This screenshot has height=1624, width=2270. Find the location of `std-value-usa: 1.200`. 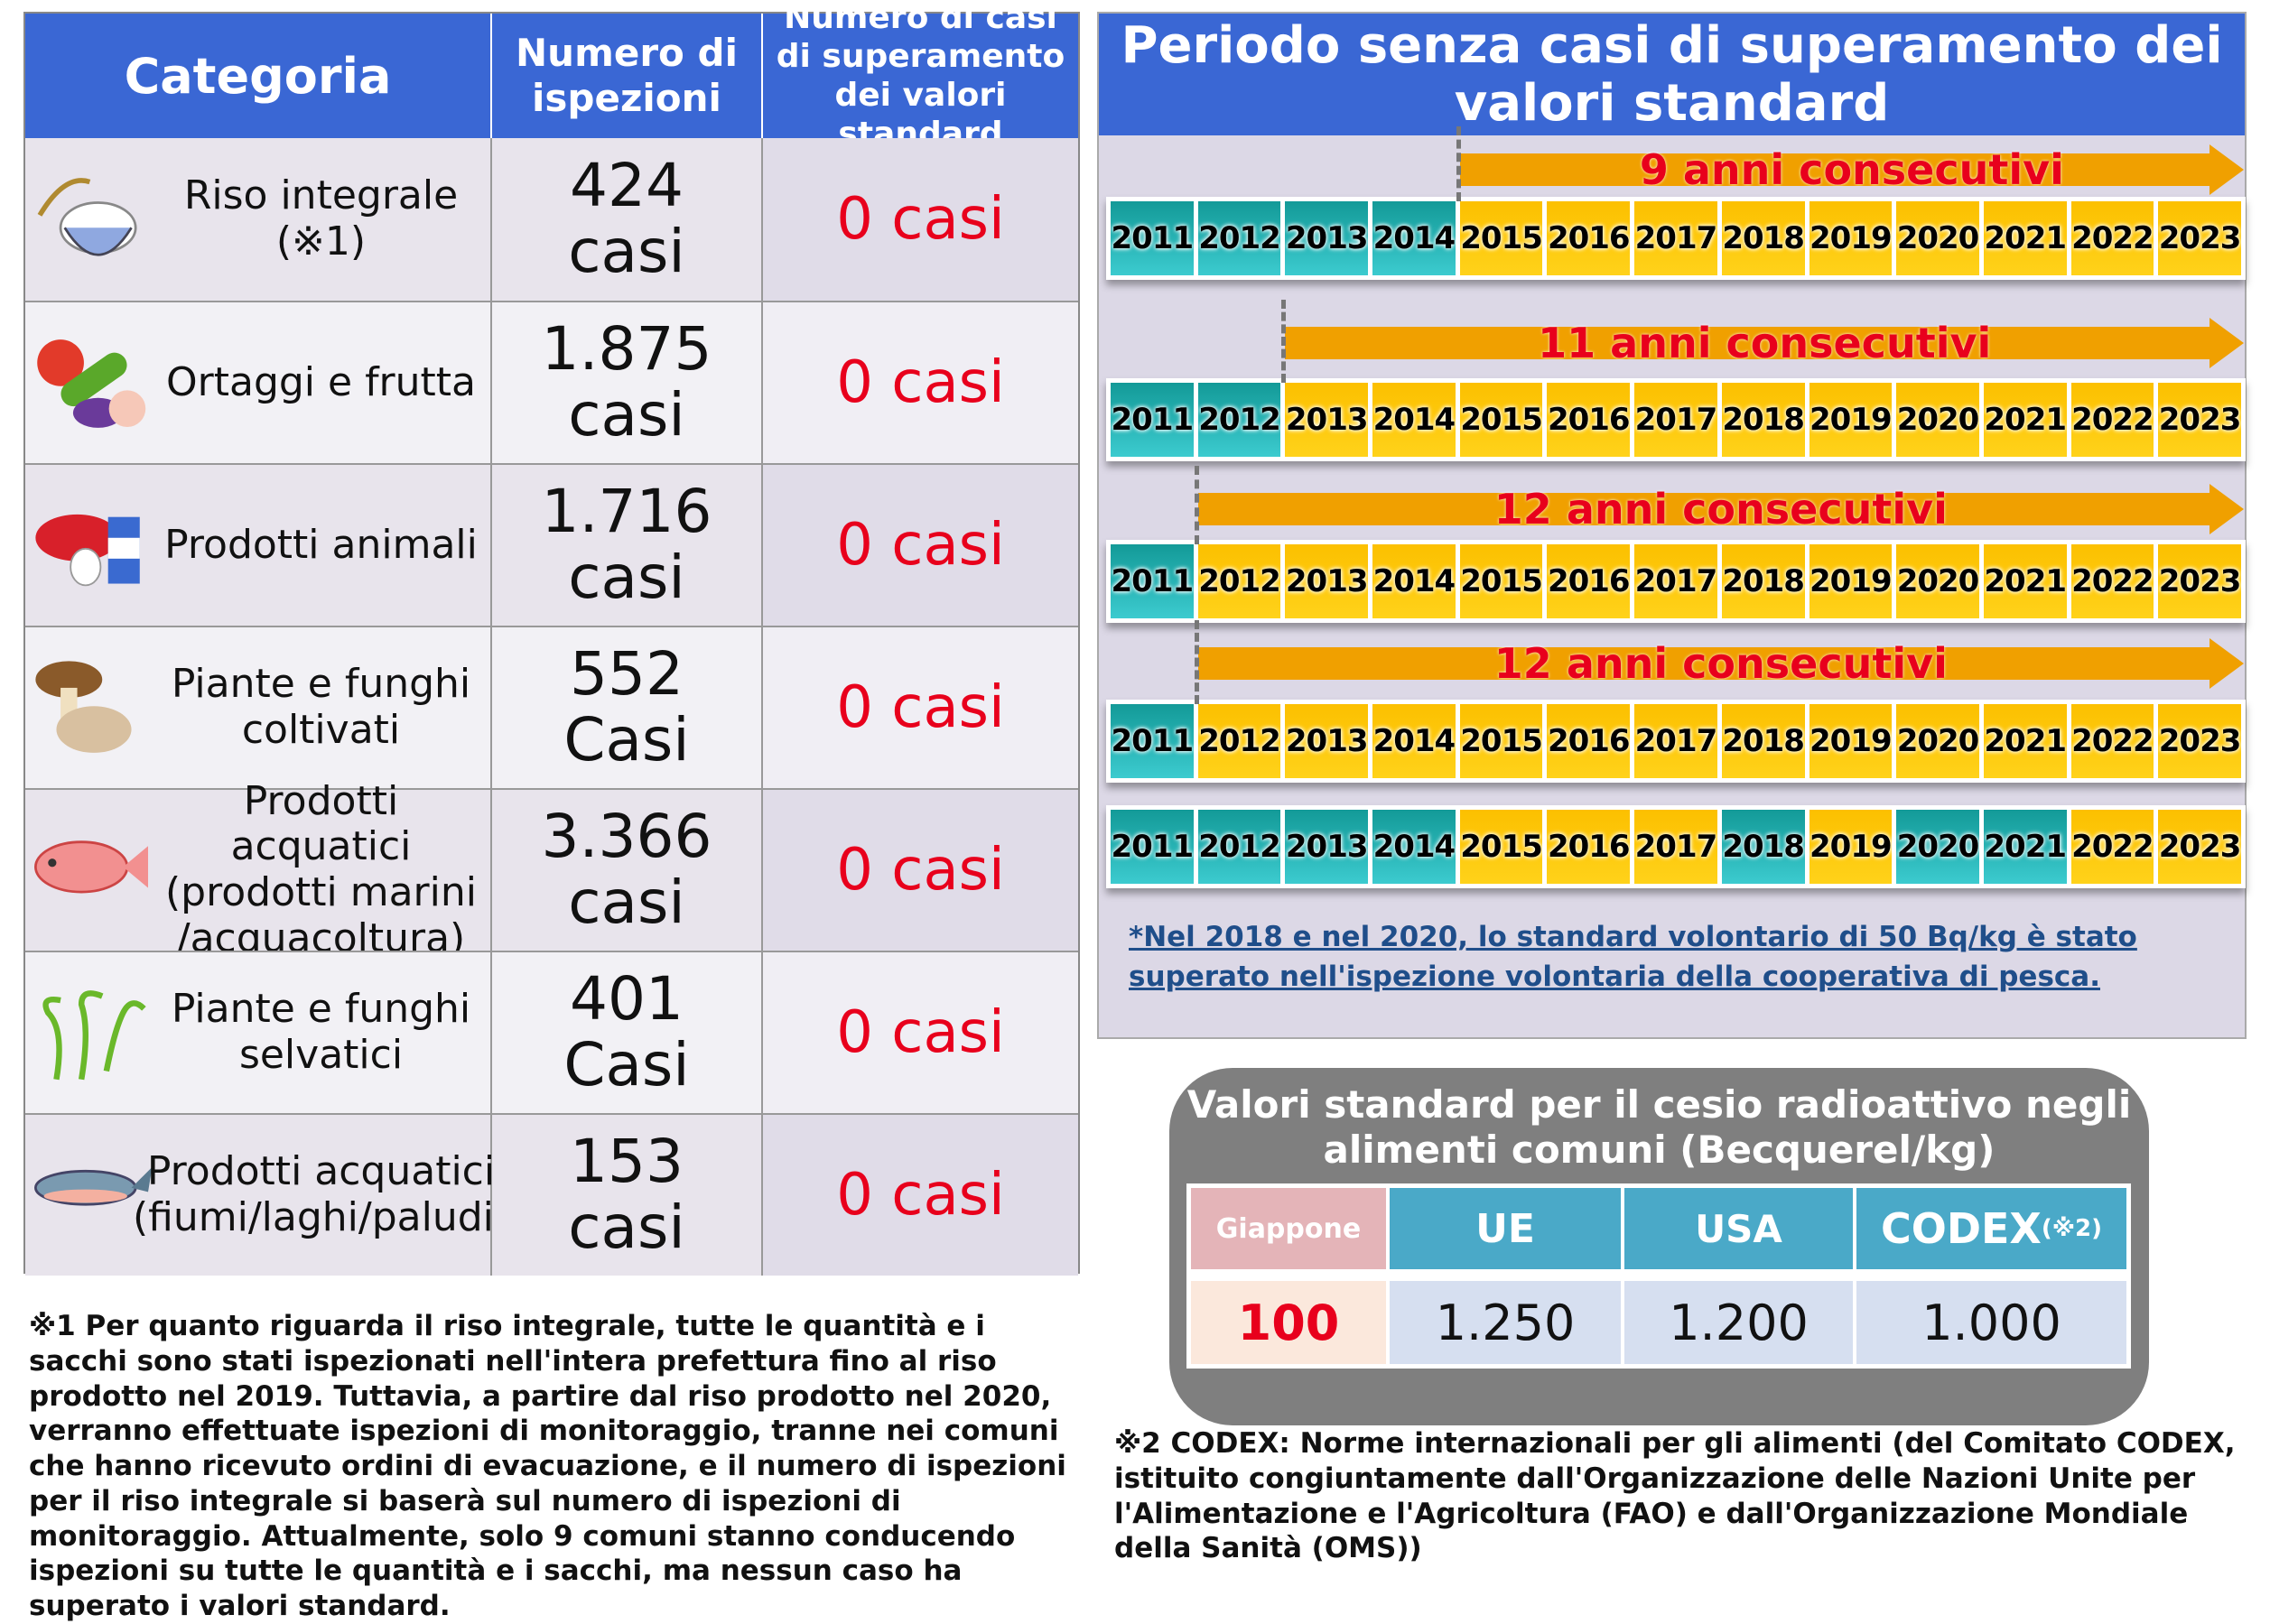

std-value-usa: 1.200 is located at coordinates (1738, 1322).